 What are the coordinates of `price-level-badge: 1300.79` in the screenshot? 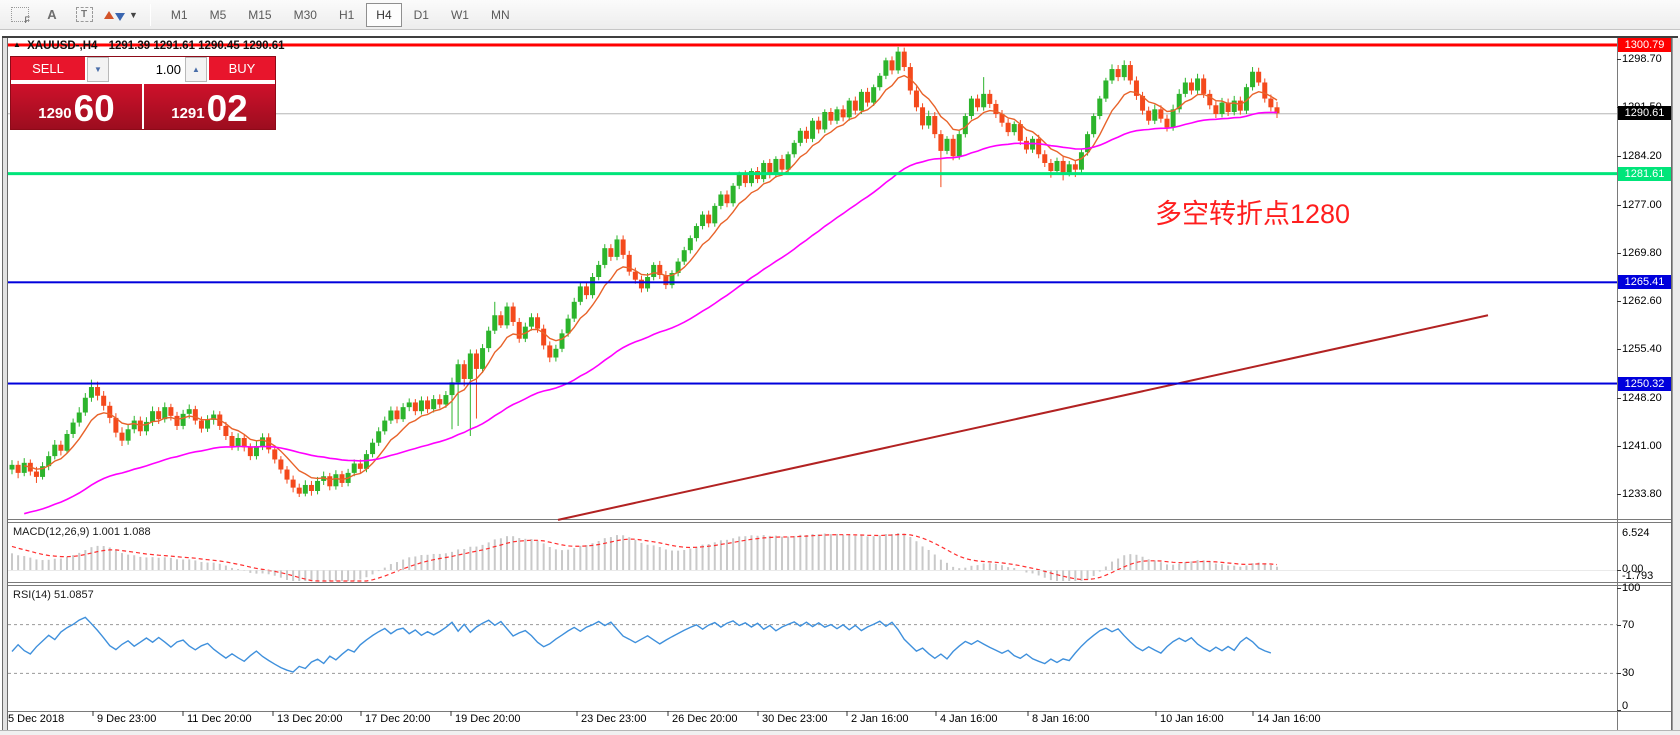 It's located at (1644, 44).